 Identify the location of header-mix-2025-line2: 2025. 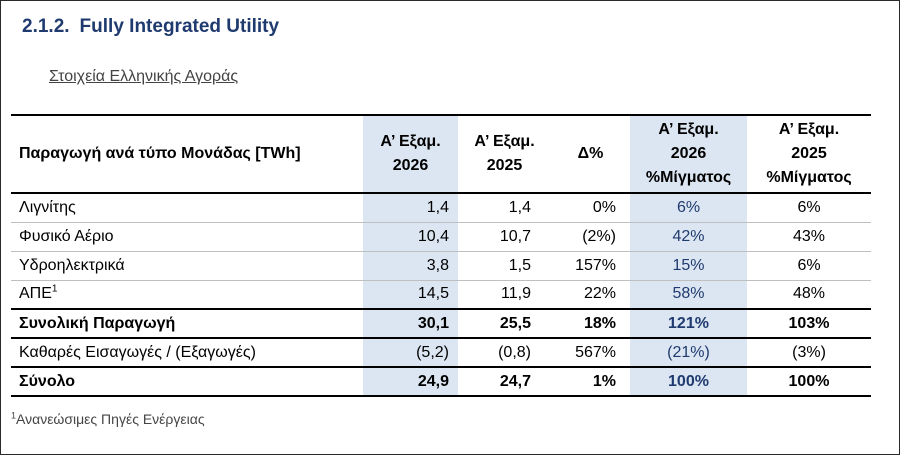
(809, 153).